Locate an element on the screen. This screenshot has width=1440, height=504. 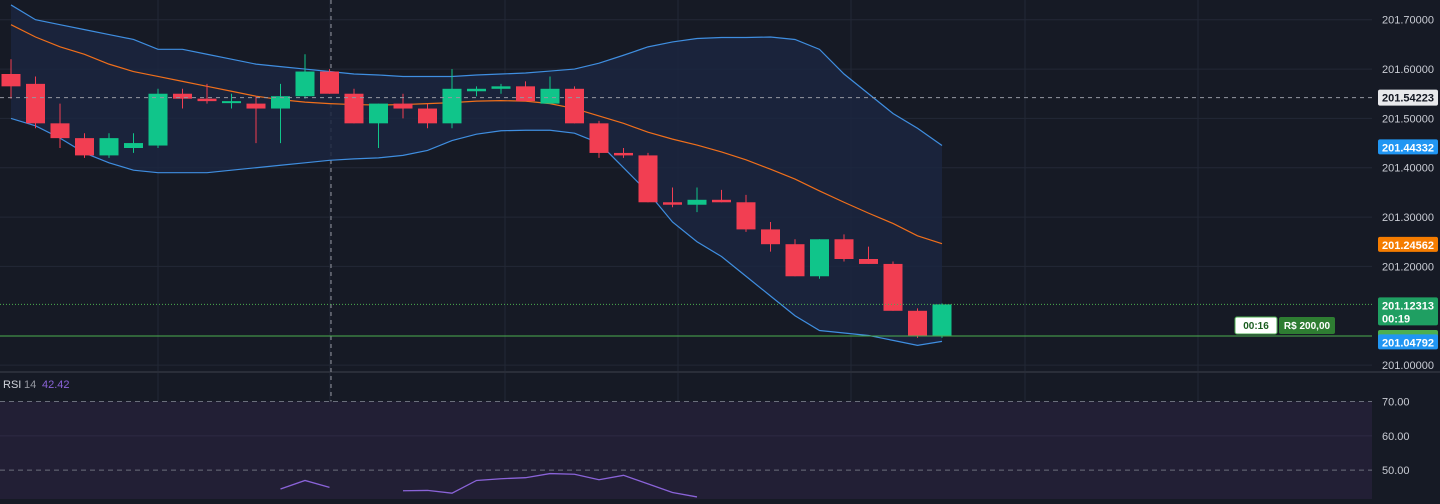
rsi-tick-label: 50.00 is located at coordinates (1396, 471).